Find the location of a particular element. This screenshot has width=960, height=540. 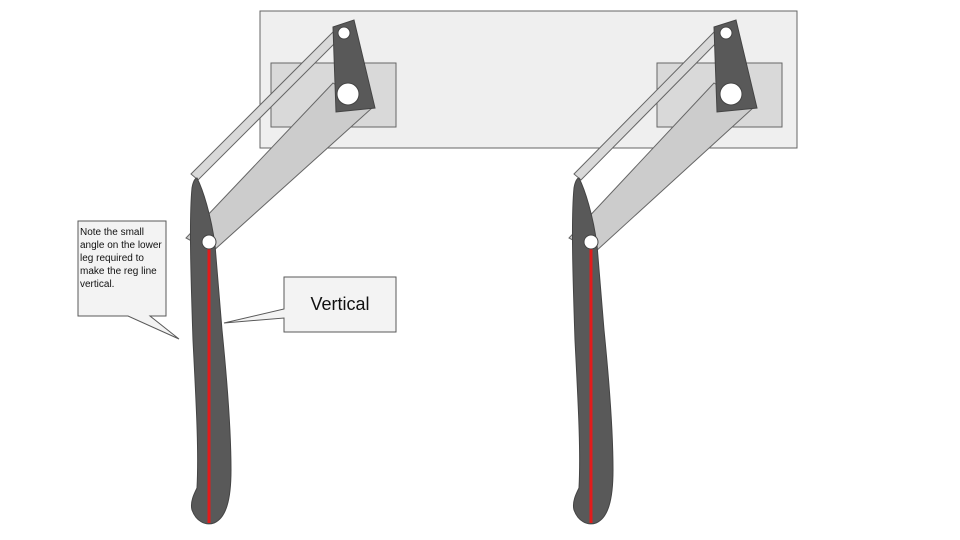

note-callout-shape is located at coordinates (128, 280).